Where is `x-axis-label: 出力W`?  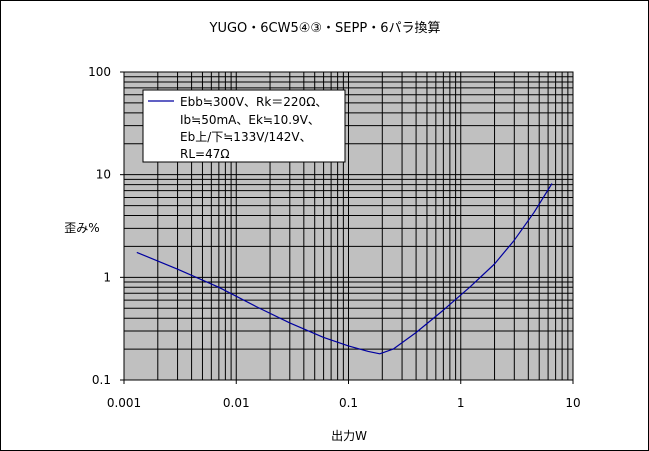 x-axis-label: 出力W is located at coordinates (349, 436).